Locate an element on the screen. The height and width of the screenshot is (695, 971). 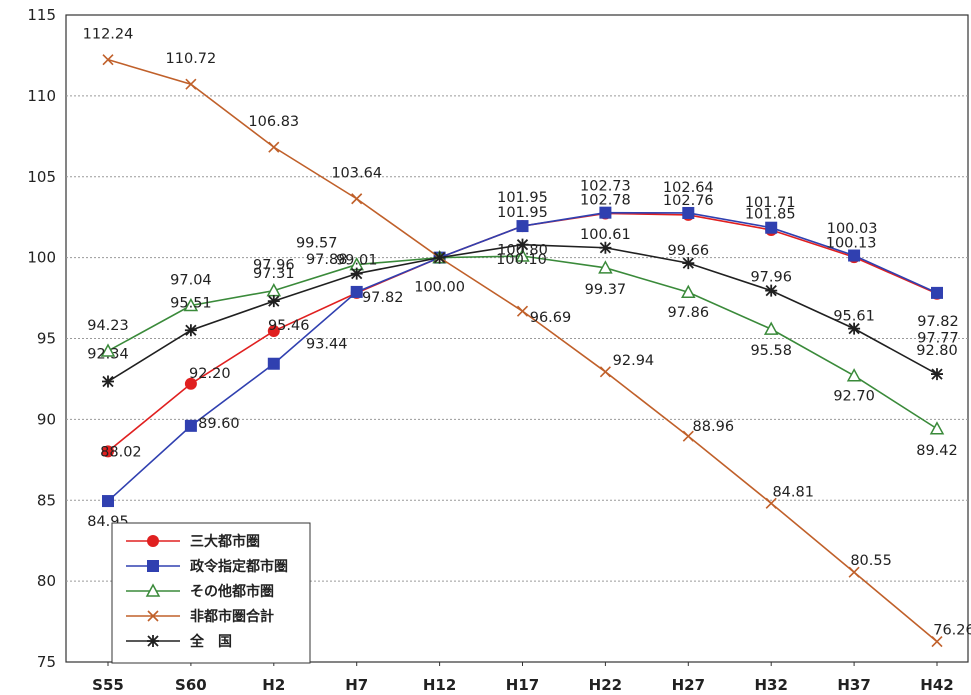
data-label: 99.57 is located at coordinates (317, 244).